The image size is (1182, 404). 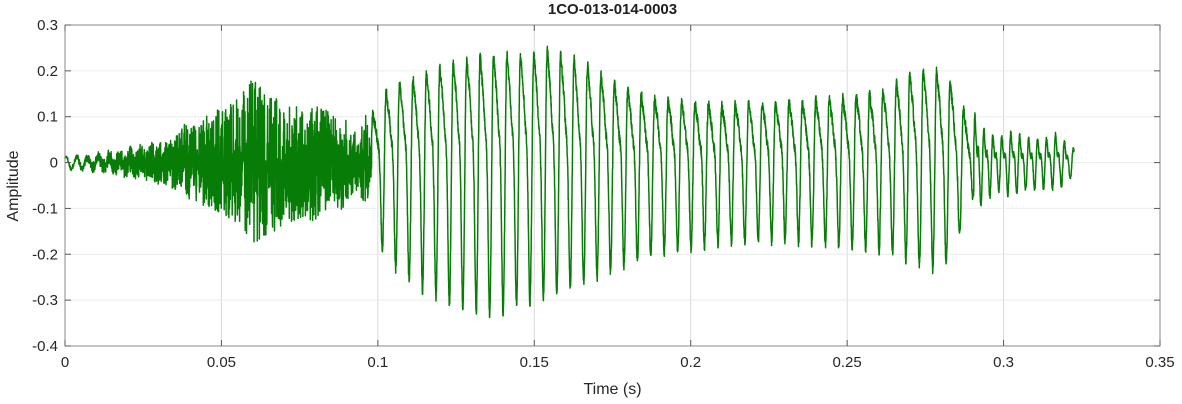 What do you see at coordinates (45, 254) in the screenshot?
I see `y-tick-label: -0.2` at bounding box center [45, 254].